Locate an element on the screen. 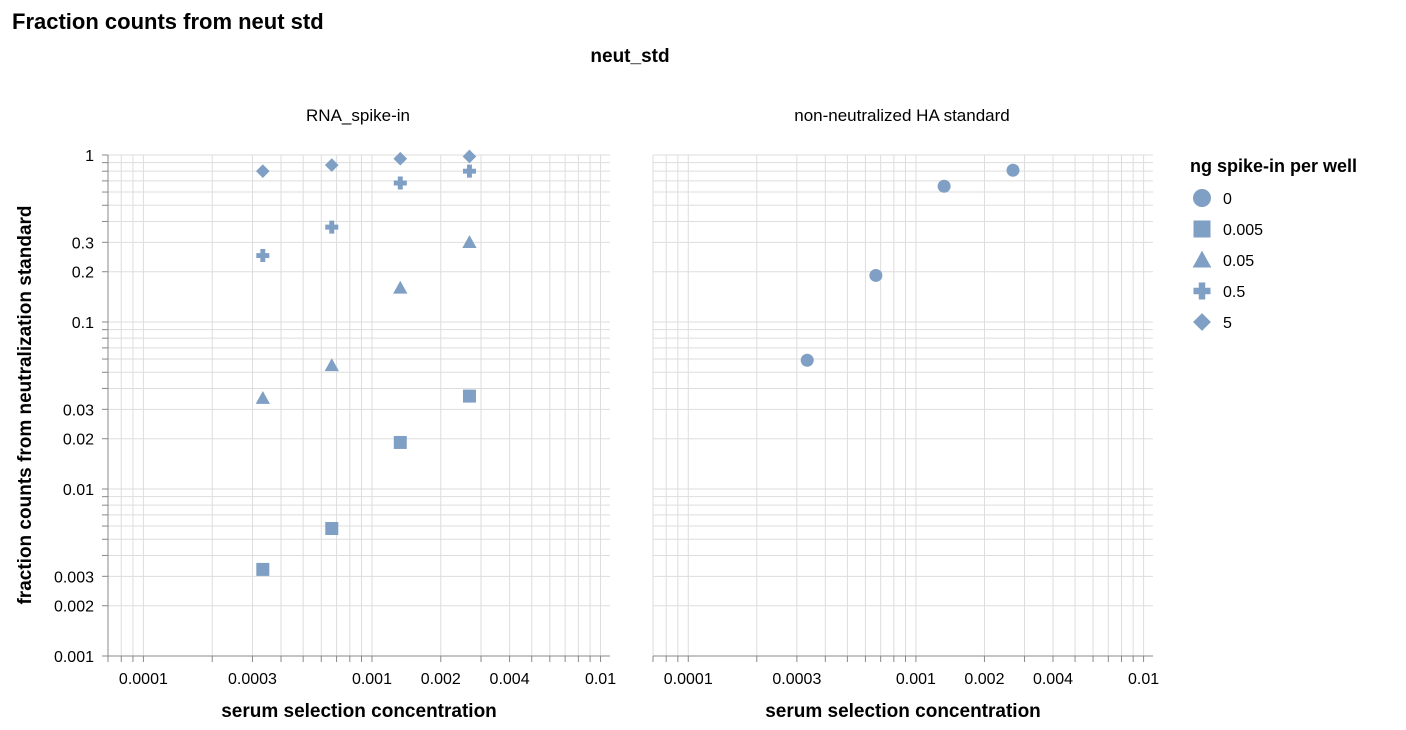  legend-symbol-square is located at coordinates (1202, 229).